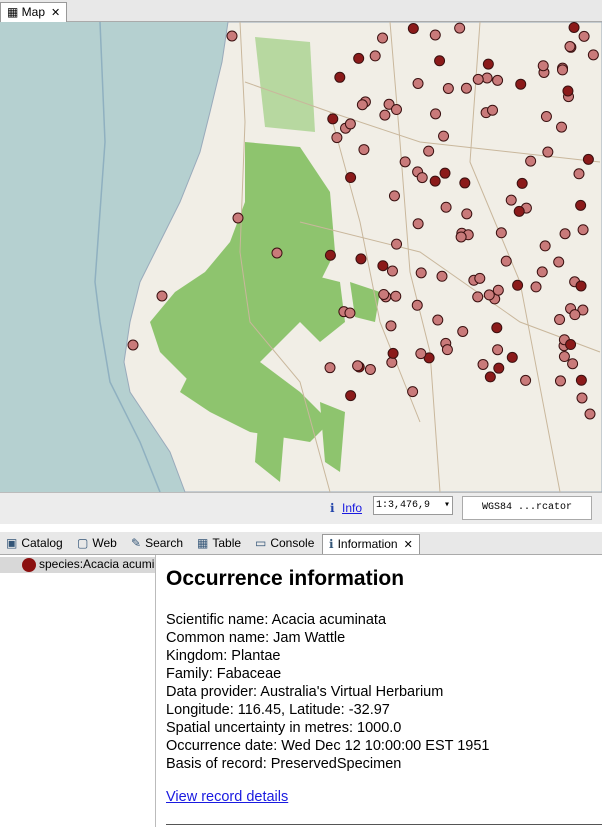  Describe the element at coordinates (223, 656) in the screenshot. I see `info-line: Kingdom: Plantae` at that location.